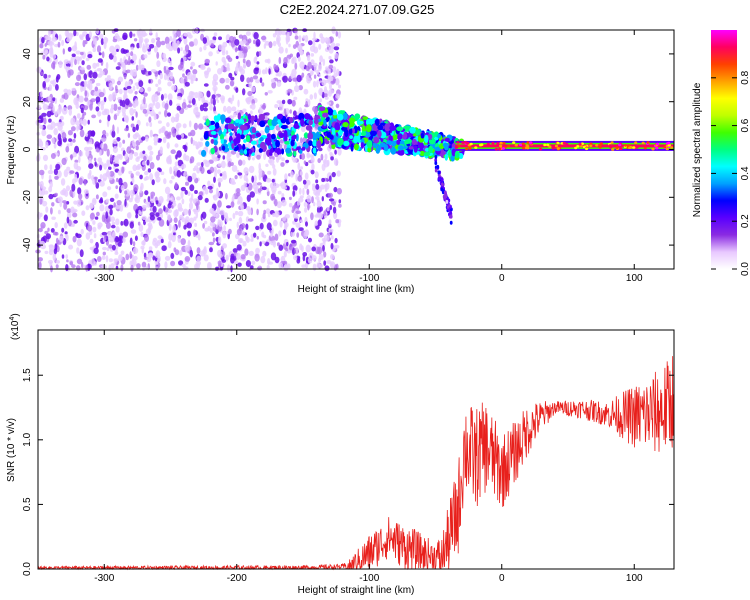 The image size is (750, 600). Describe the element at coordinates (237, 278) in the screenshot. I see `x-tick-label: -200` at that location.